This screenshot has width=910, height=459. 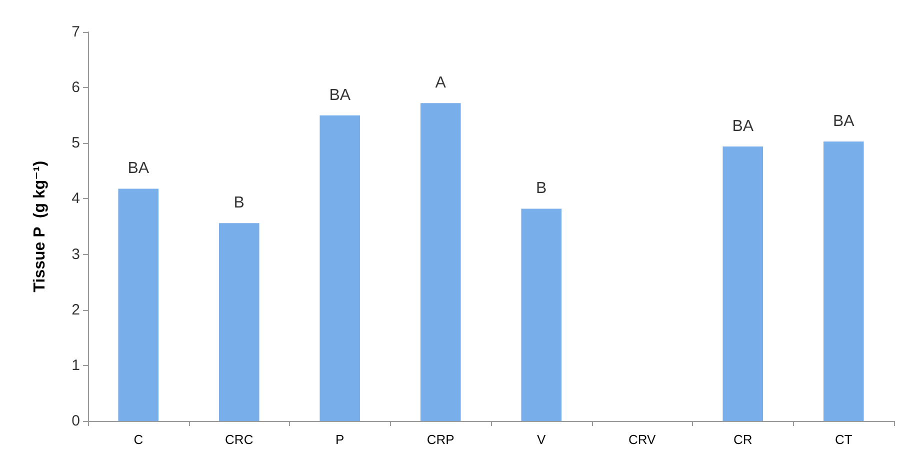 I want to click on x-tick-label: CR, so click(x=742, y=439).